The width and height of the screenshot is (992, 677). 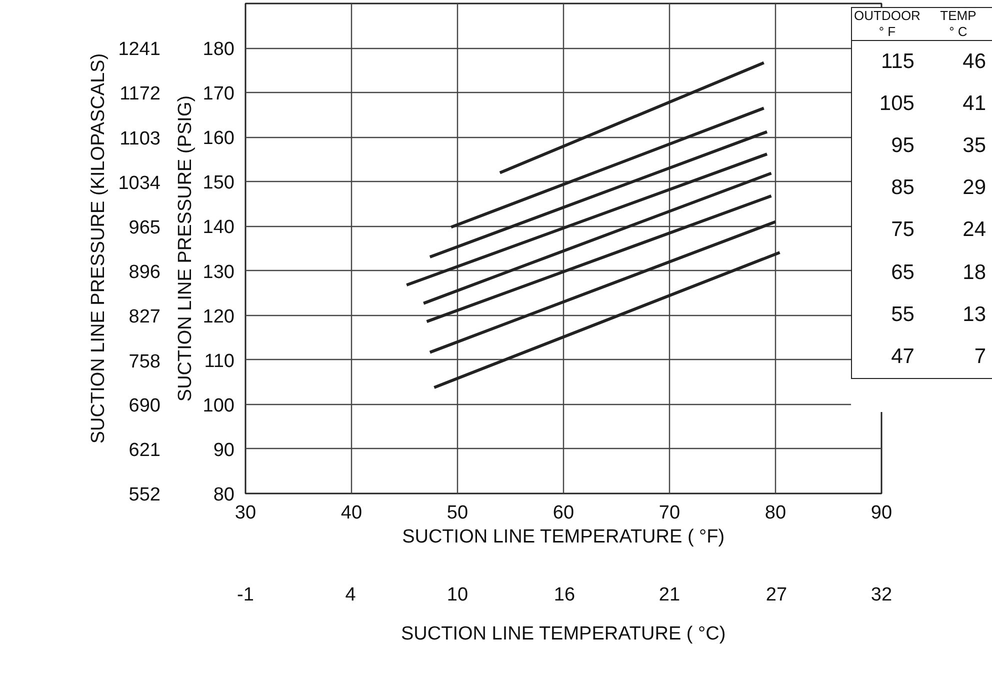 What do you see at coordinates (144, 317) in the screenshot?
I see `y2-tick-label: 827` at bounding box center [144, 317].